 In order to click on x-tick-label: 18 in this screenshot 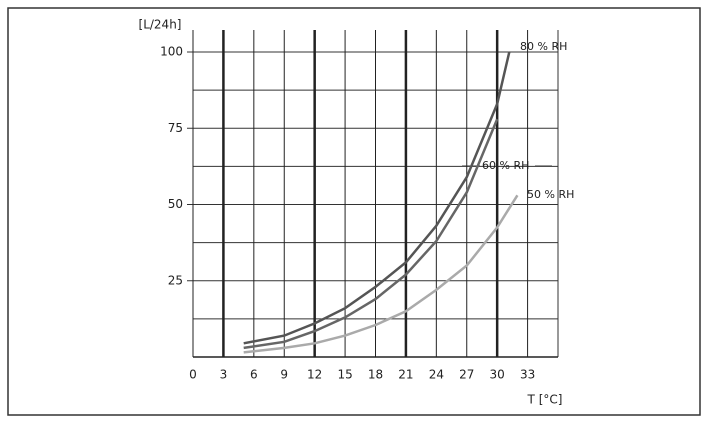, I will do `click(375, 375)`.